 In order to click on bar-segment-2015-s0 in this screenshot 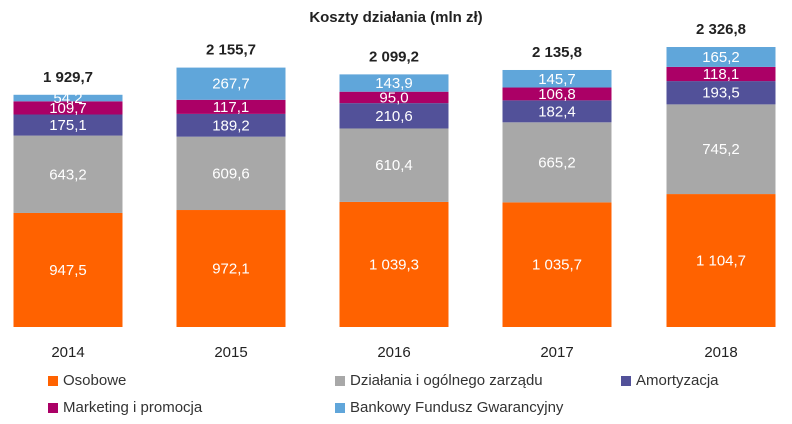, I will do `click(231, 268)`.